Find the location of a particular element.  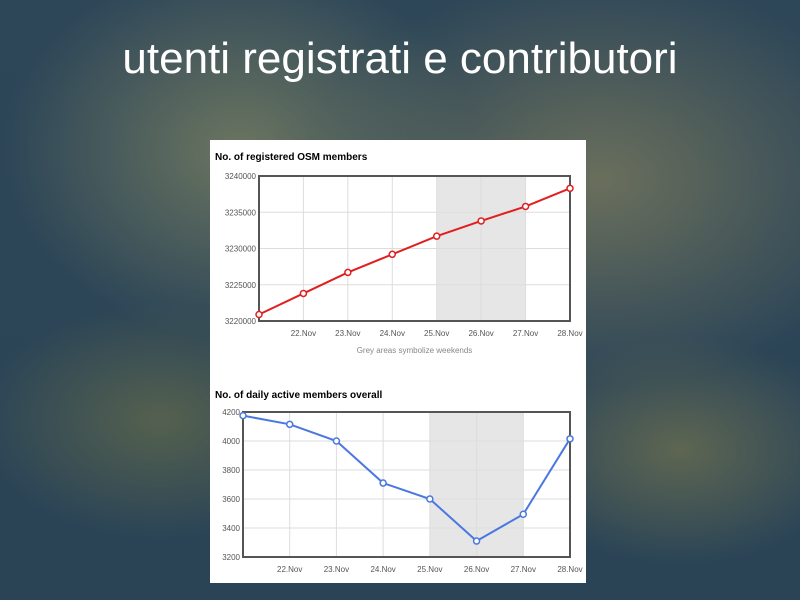

chart-title: No. of registered OSM members is located at coordinates (291, 157).